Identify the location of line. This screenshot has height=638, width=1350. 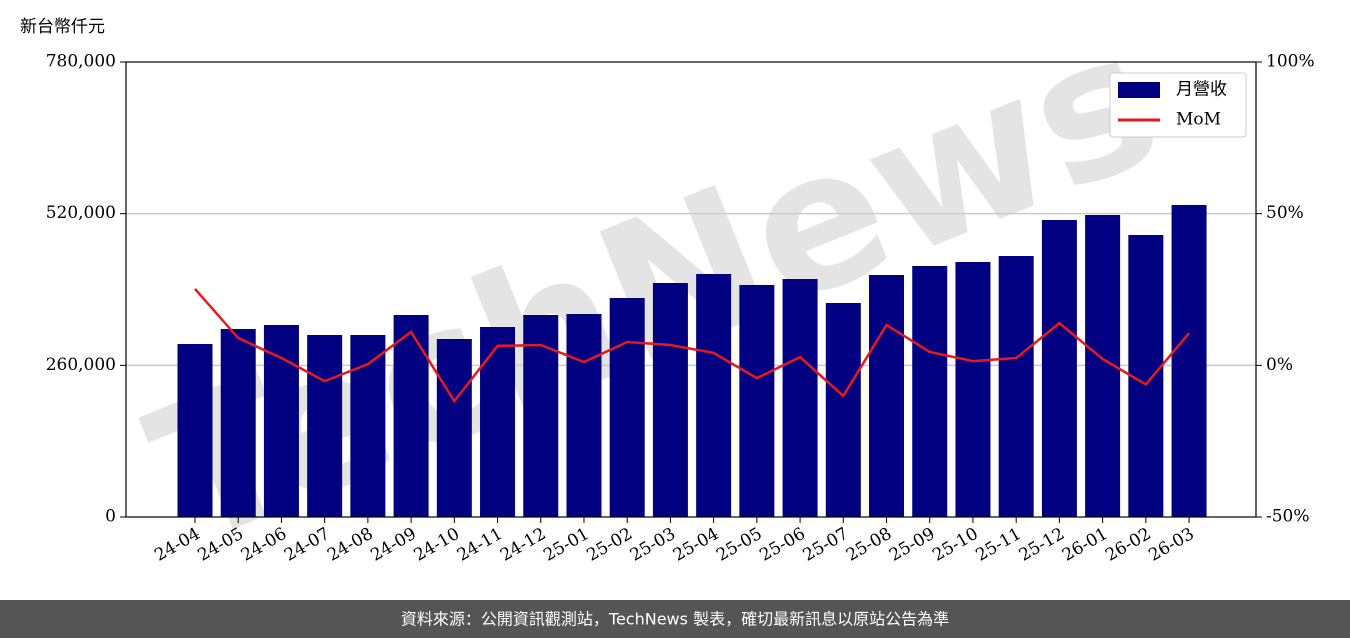
(692, 346).